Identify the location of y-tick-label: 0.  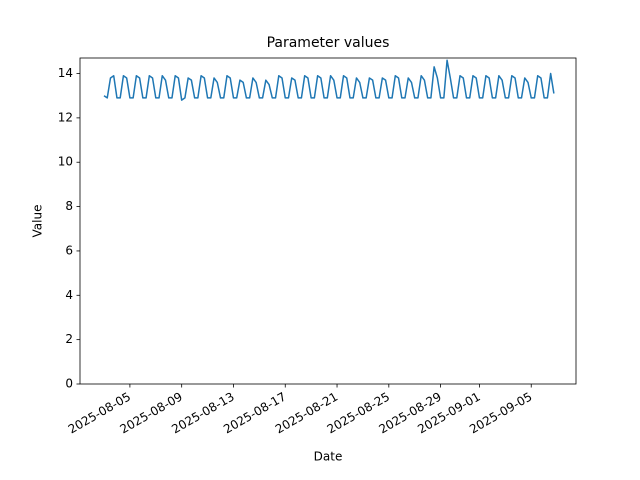
(69, 384).